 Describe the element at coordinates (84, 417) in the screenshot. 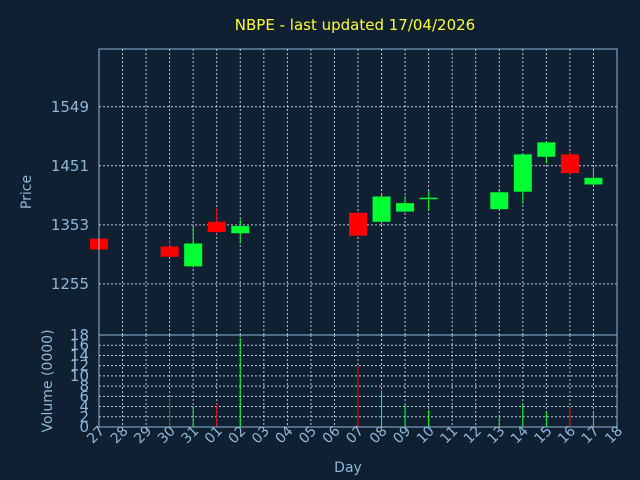

I see `volume-tick-label: 2` at that location.